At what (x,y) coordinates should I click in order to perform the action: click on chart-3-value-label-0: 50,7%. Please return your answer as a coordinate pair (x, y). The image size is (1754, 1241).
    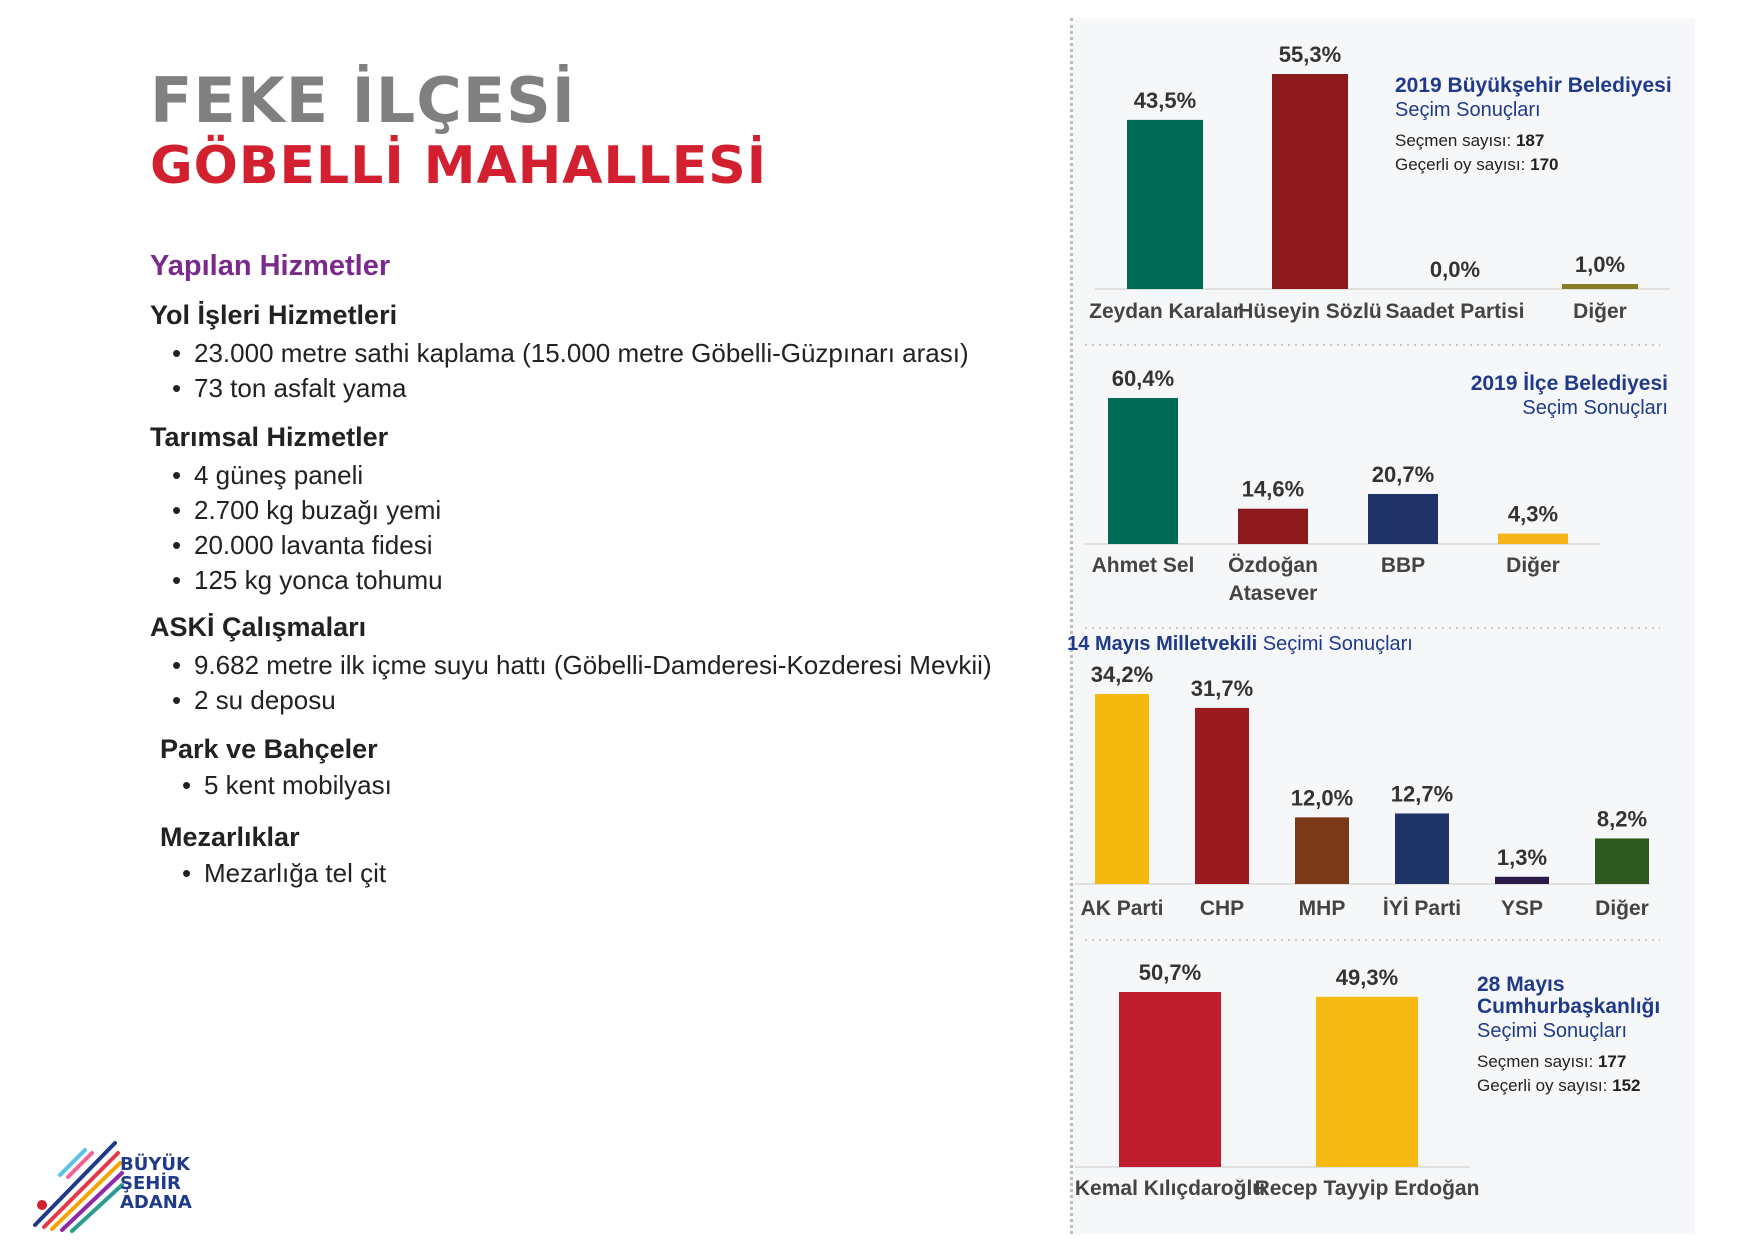
    Looking at the image, I should click on (1170, 972).